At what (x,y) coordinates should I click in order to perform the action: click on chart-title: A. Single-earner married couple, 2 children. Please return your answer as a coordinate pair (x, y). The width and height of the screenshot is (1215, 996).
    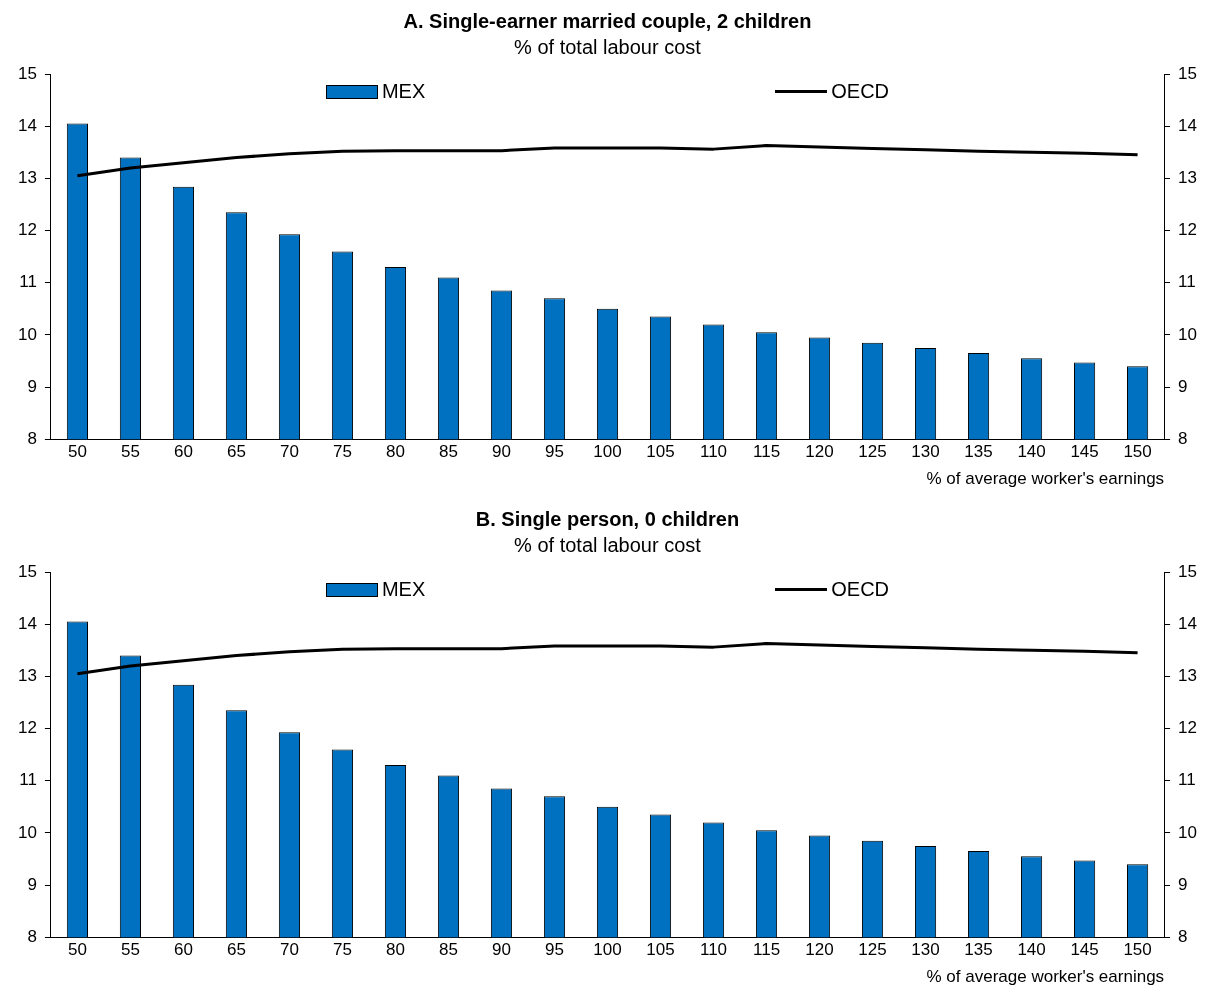
    Looking at the image, I should click on (607, 20).